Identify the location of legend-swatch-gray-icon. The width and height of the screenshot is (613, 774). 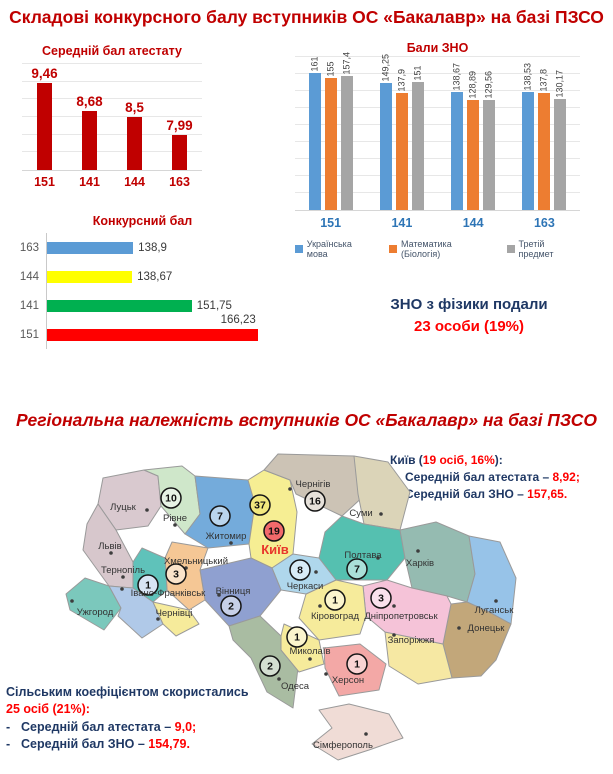
(510, 249).